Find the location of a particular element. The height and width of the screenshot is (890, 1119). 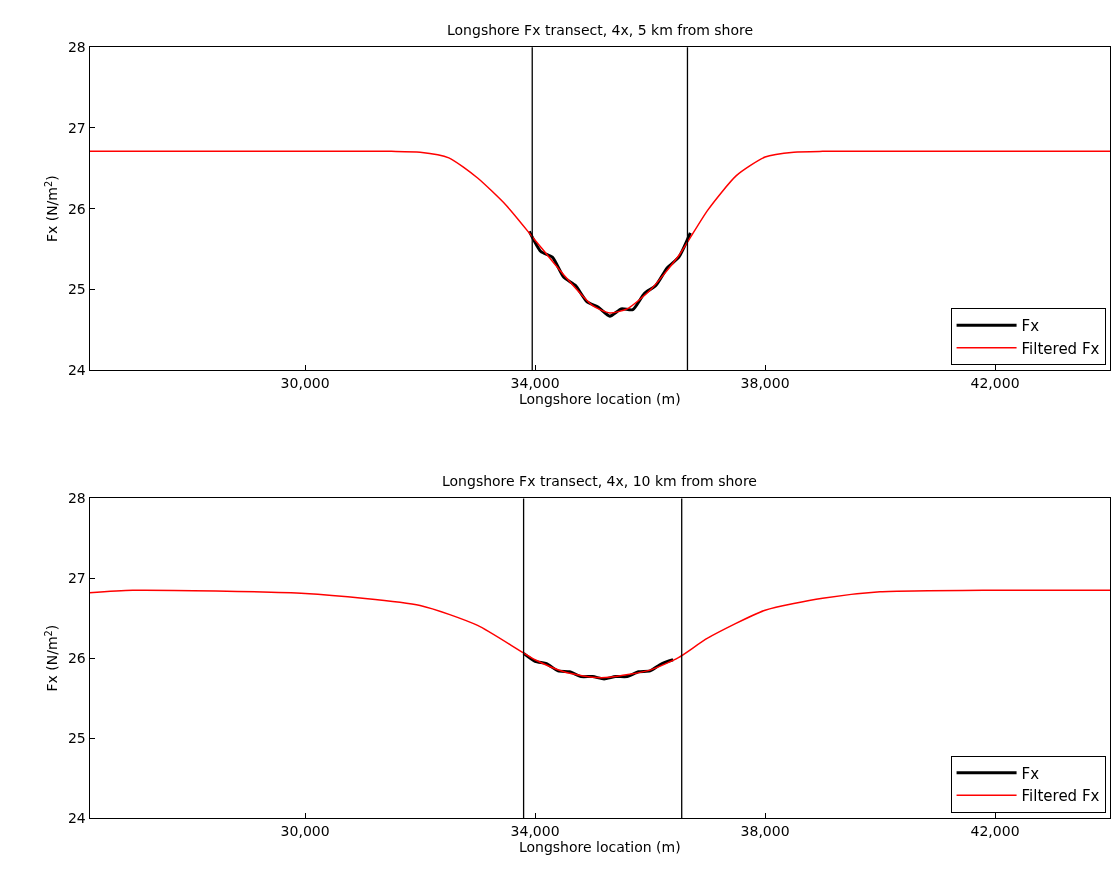

chart-title: Longshore Fx transect, 4x, 10 km from shore is located at coordinates (599, 481).